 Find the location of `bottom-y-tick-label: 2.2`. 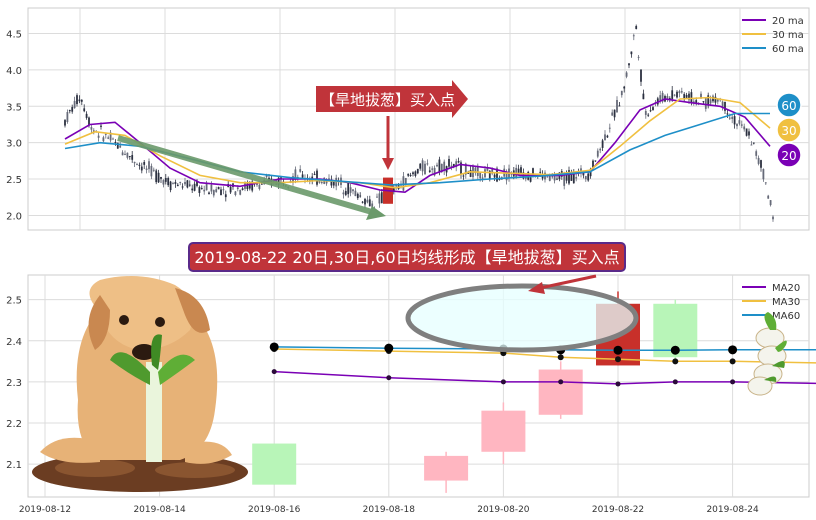

bottom-y-tick-label: 2.2 is located at coordinates (14, 424).